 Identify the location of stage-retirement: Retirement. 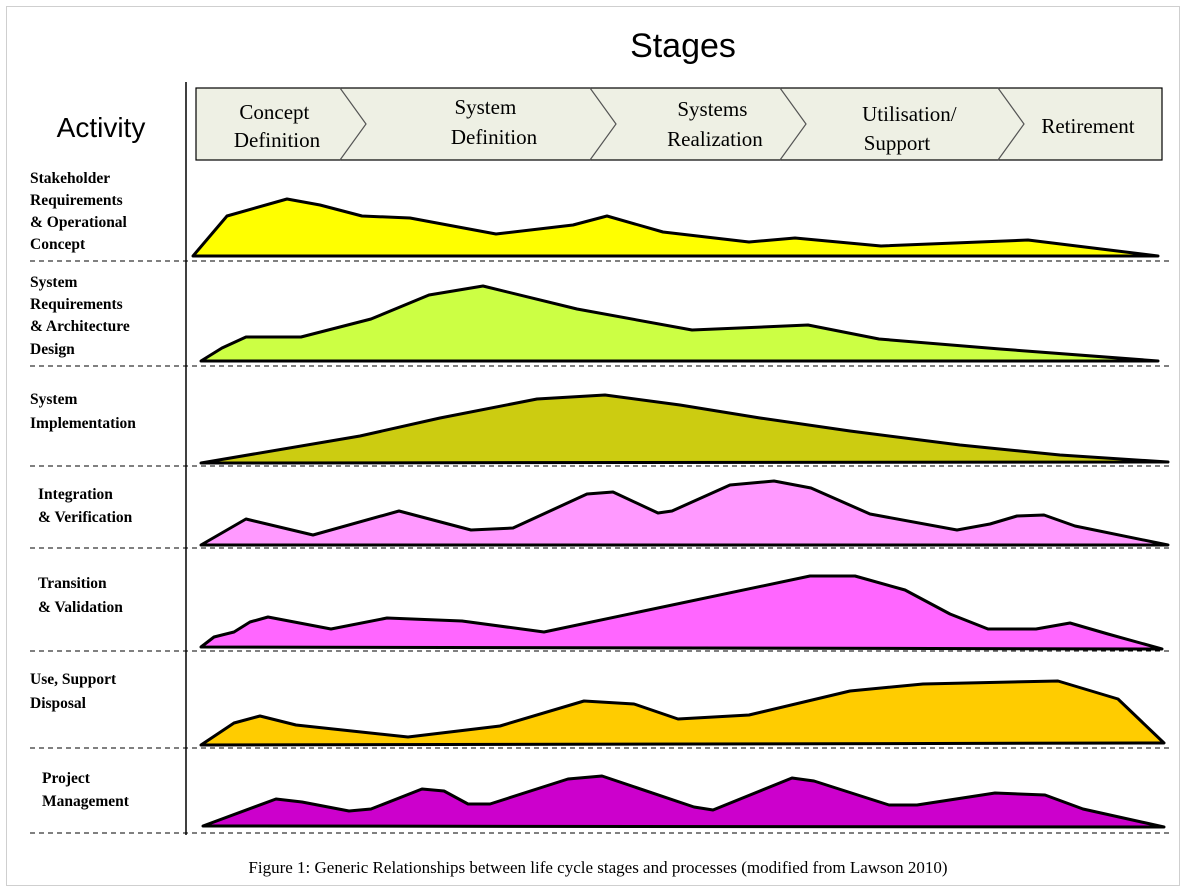
(1087, 126).